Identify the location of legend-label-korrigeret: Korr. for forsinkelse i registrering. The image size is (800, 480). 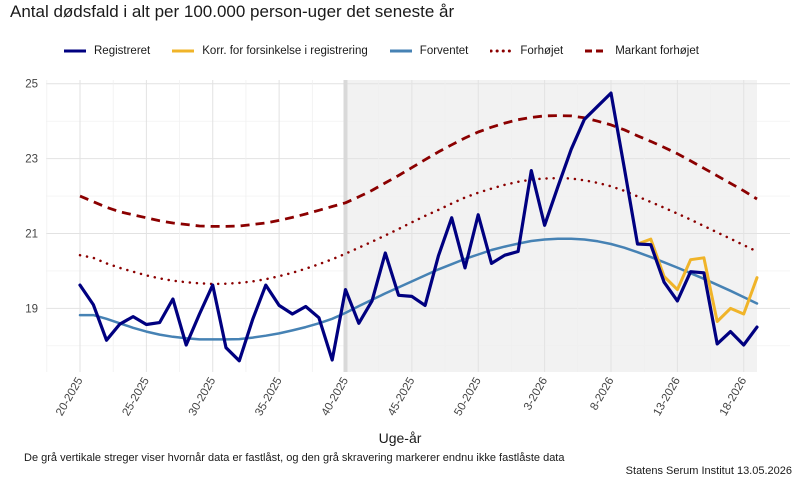
(285, 51).